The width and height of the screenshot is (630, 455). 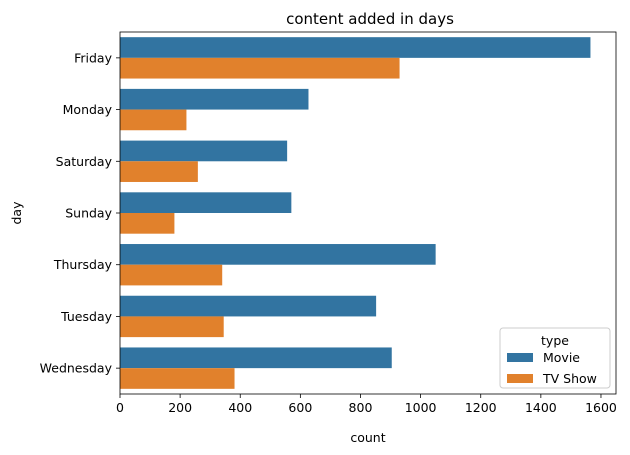 I want to click on x-tick-label-200: 200, so click(x=180, y=407).